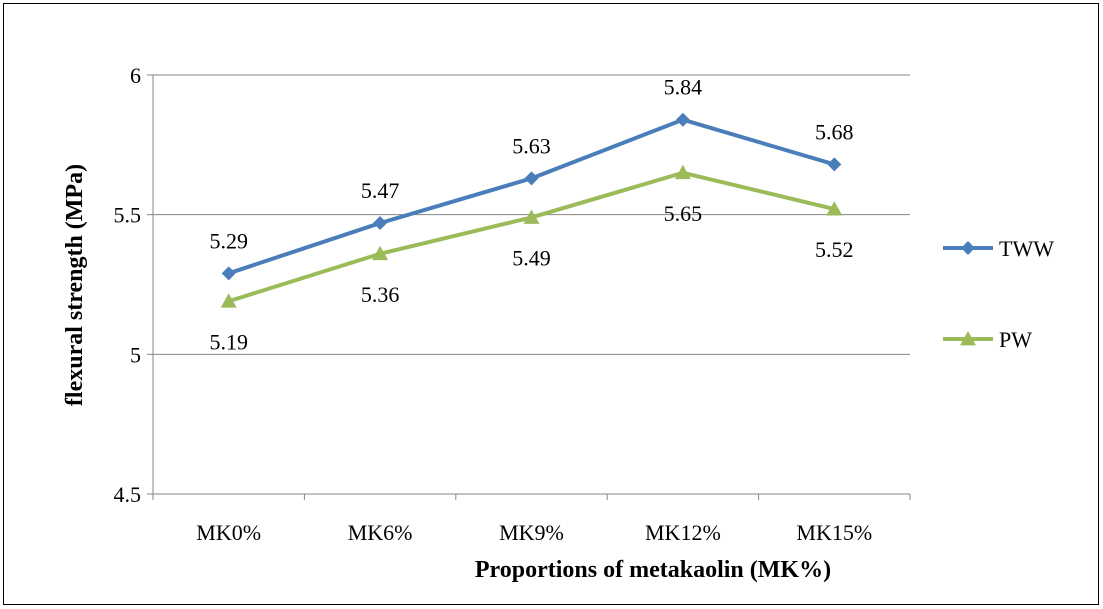 The width and height of the screenshot is (1103, 609). Describe the element at coordinates (380, 532) in the screenshot. I see `x-tick-label: MK6%` at that location.